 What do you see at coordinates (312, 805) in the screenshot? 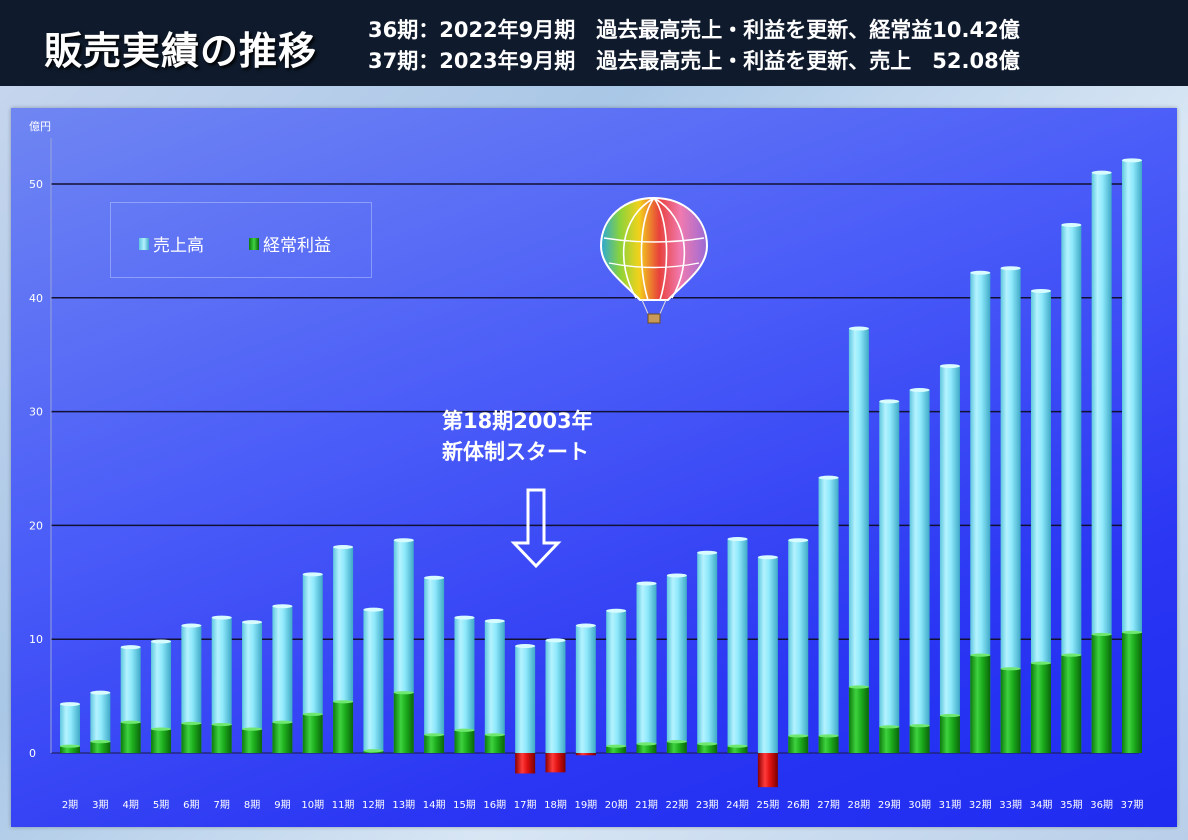
I see `x-category-label: 10期` at bounding box center [312, 805].